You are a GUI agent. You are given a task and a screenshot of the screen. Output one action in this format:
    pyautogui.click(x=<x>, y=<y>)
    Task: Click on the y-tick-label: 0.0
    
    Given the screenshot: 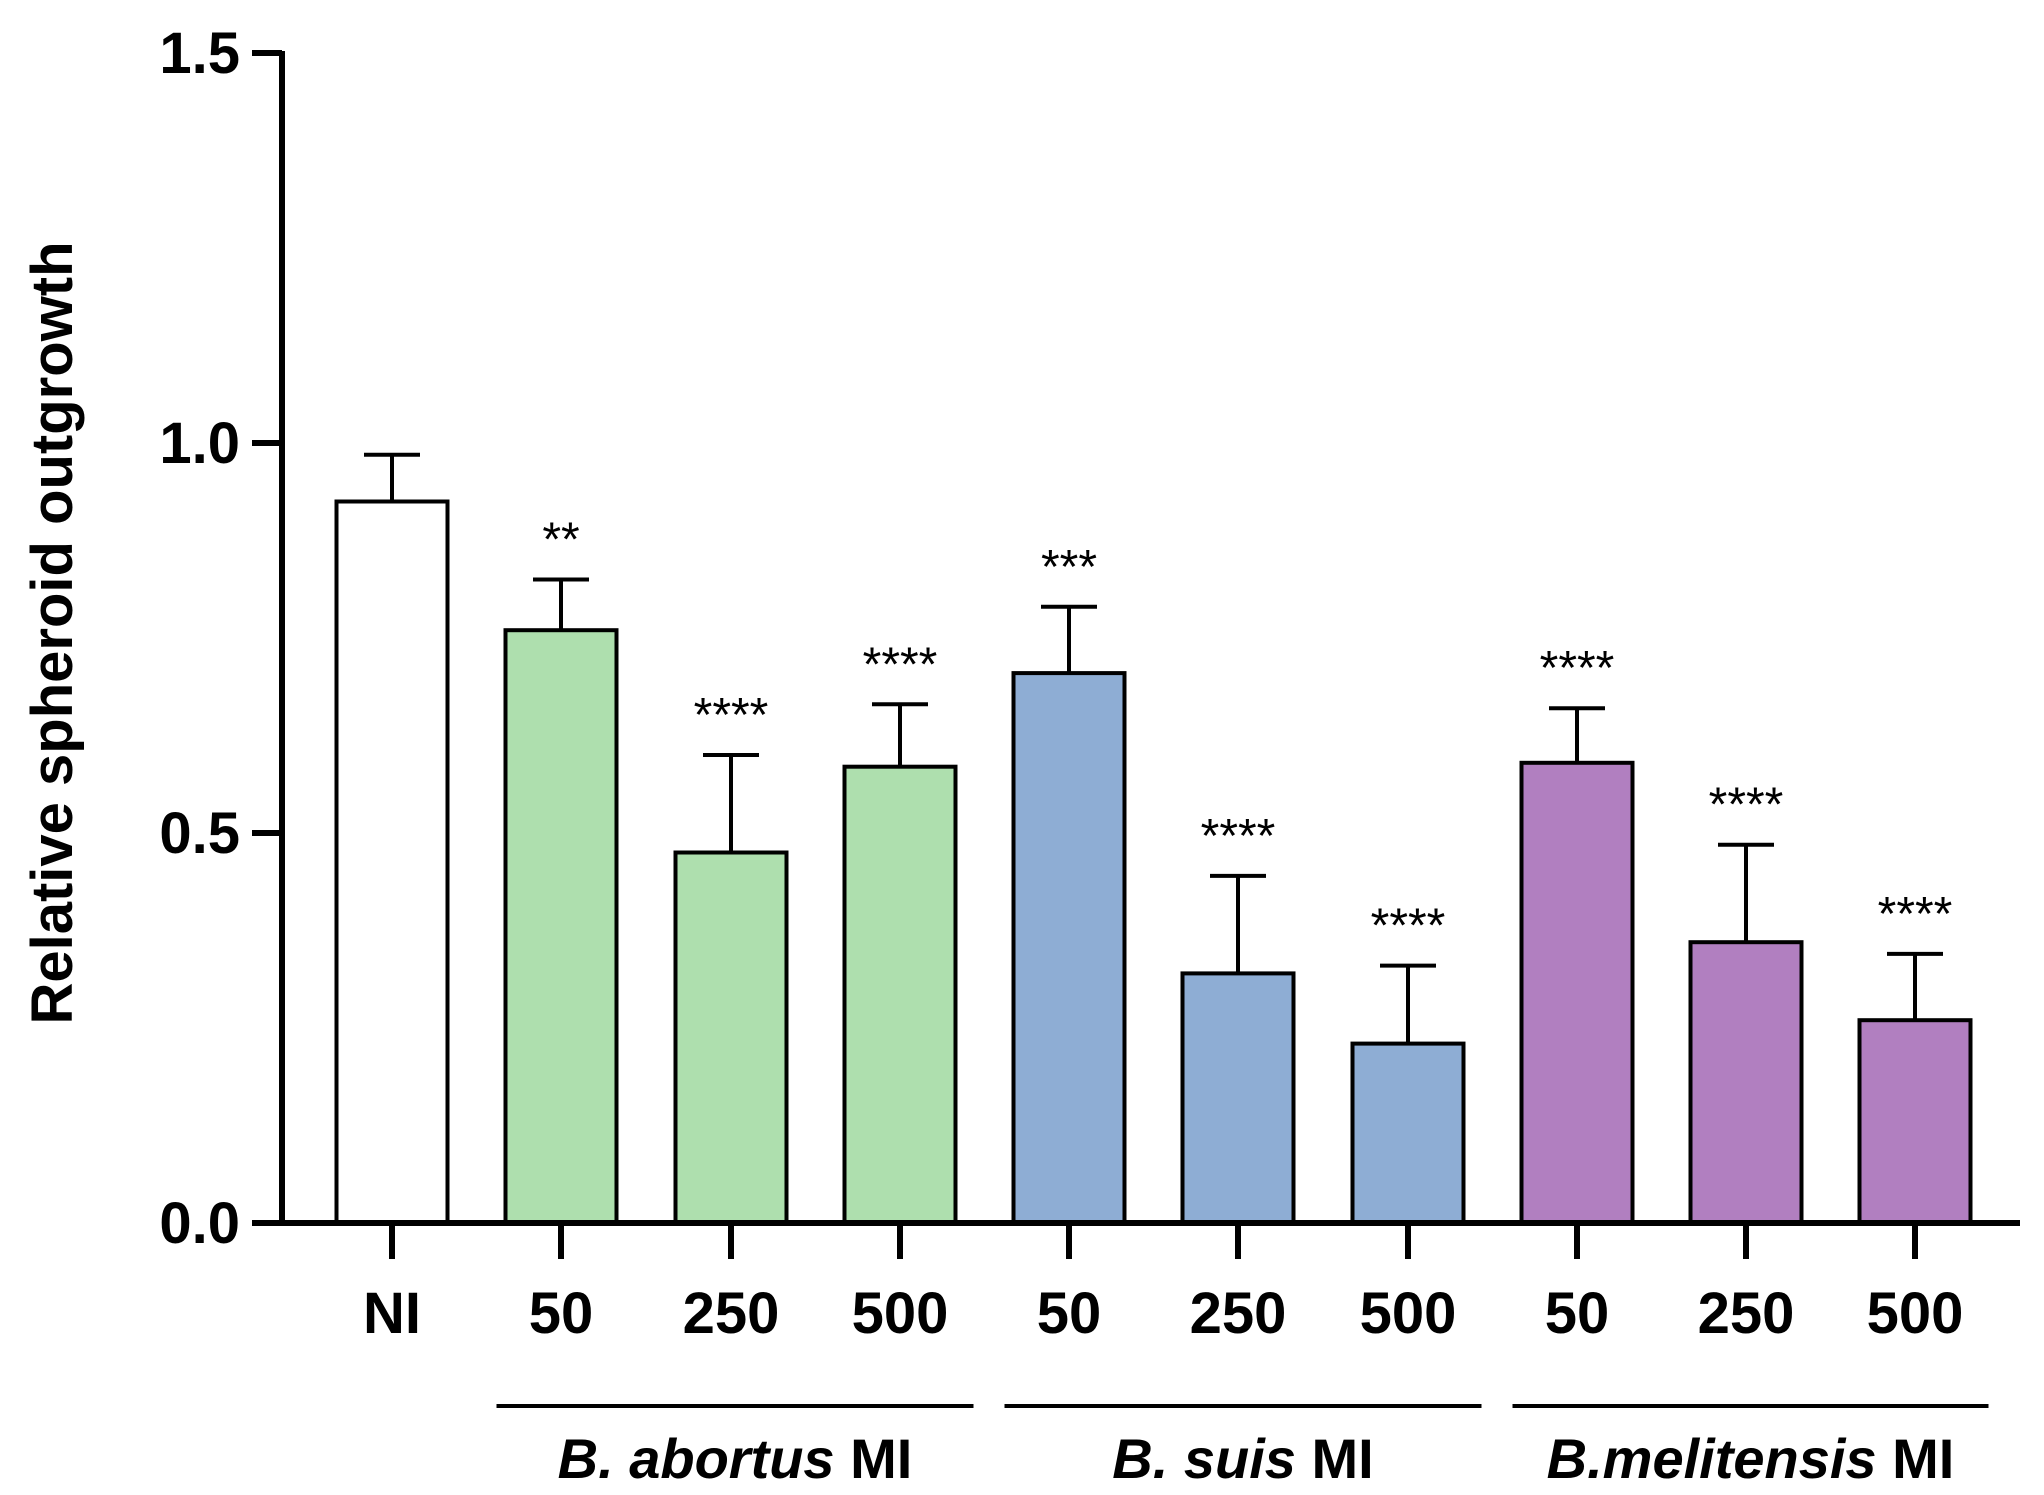 What is the action you would take?
    pyautogui.click(x=199, y=1223)
    